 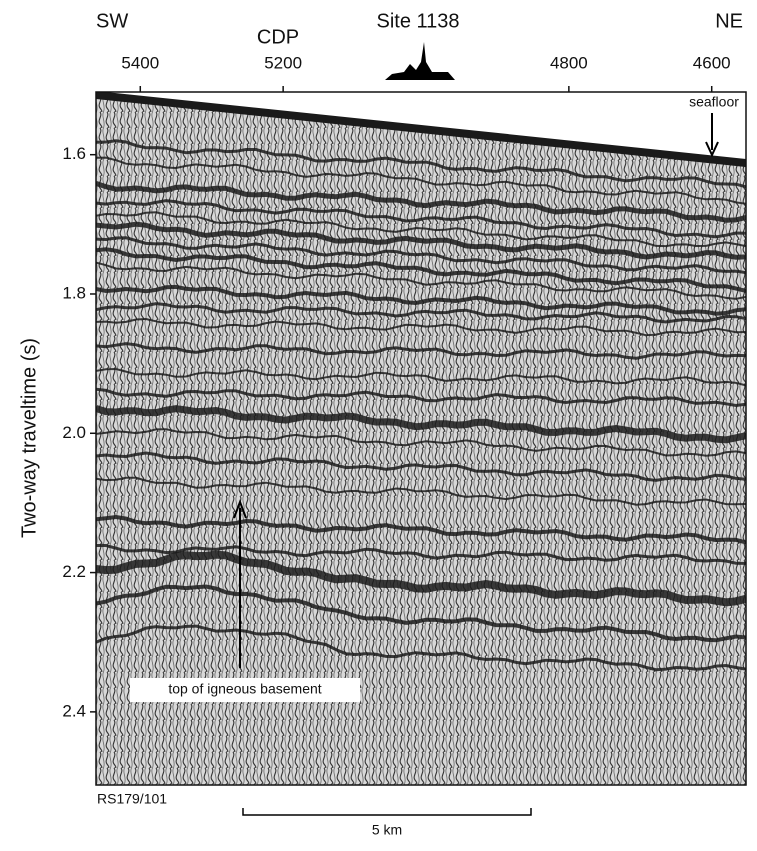 What do you see at coordinates (140, 62) in the screenshot?
I see `x-tick-label: 5400` at bounding box center [140, 62].